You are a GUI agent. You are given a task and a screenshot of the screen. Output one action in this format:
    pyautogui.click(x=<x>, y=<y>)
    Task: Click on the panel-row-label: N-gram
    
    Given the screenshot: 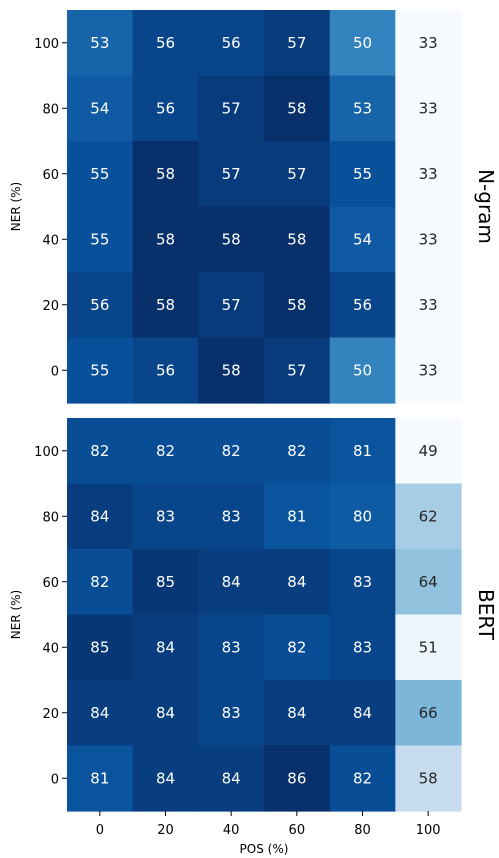 What is the action you would take?
    pyautogui.click(x=486, y=206)
    